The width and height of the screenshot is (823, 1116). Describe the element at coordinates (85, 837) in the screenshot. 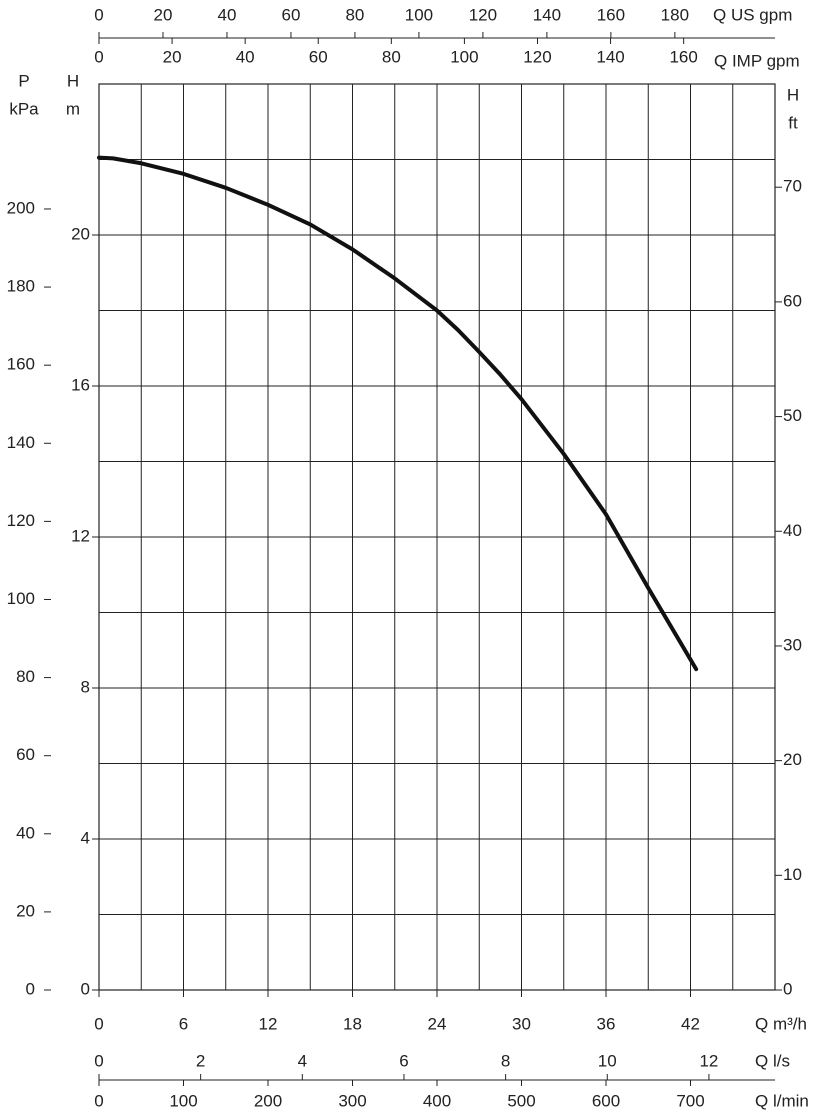

I see `y-tick-label: 4` at that location.